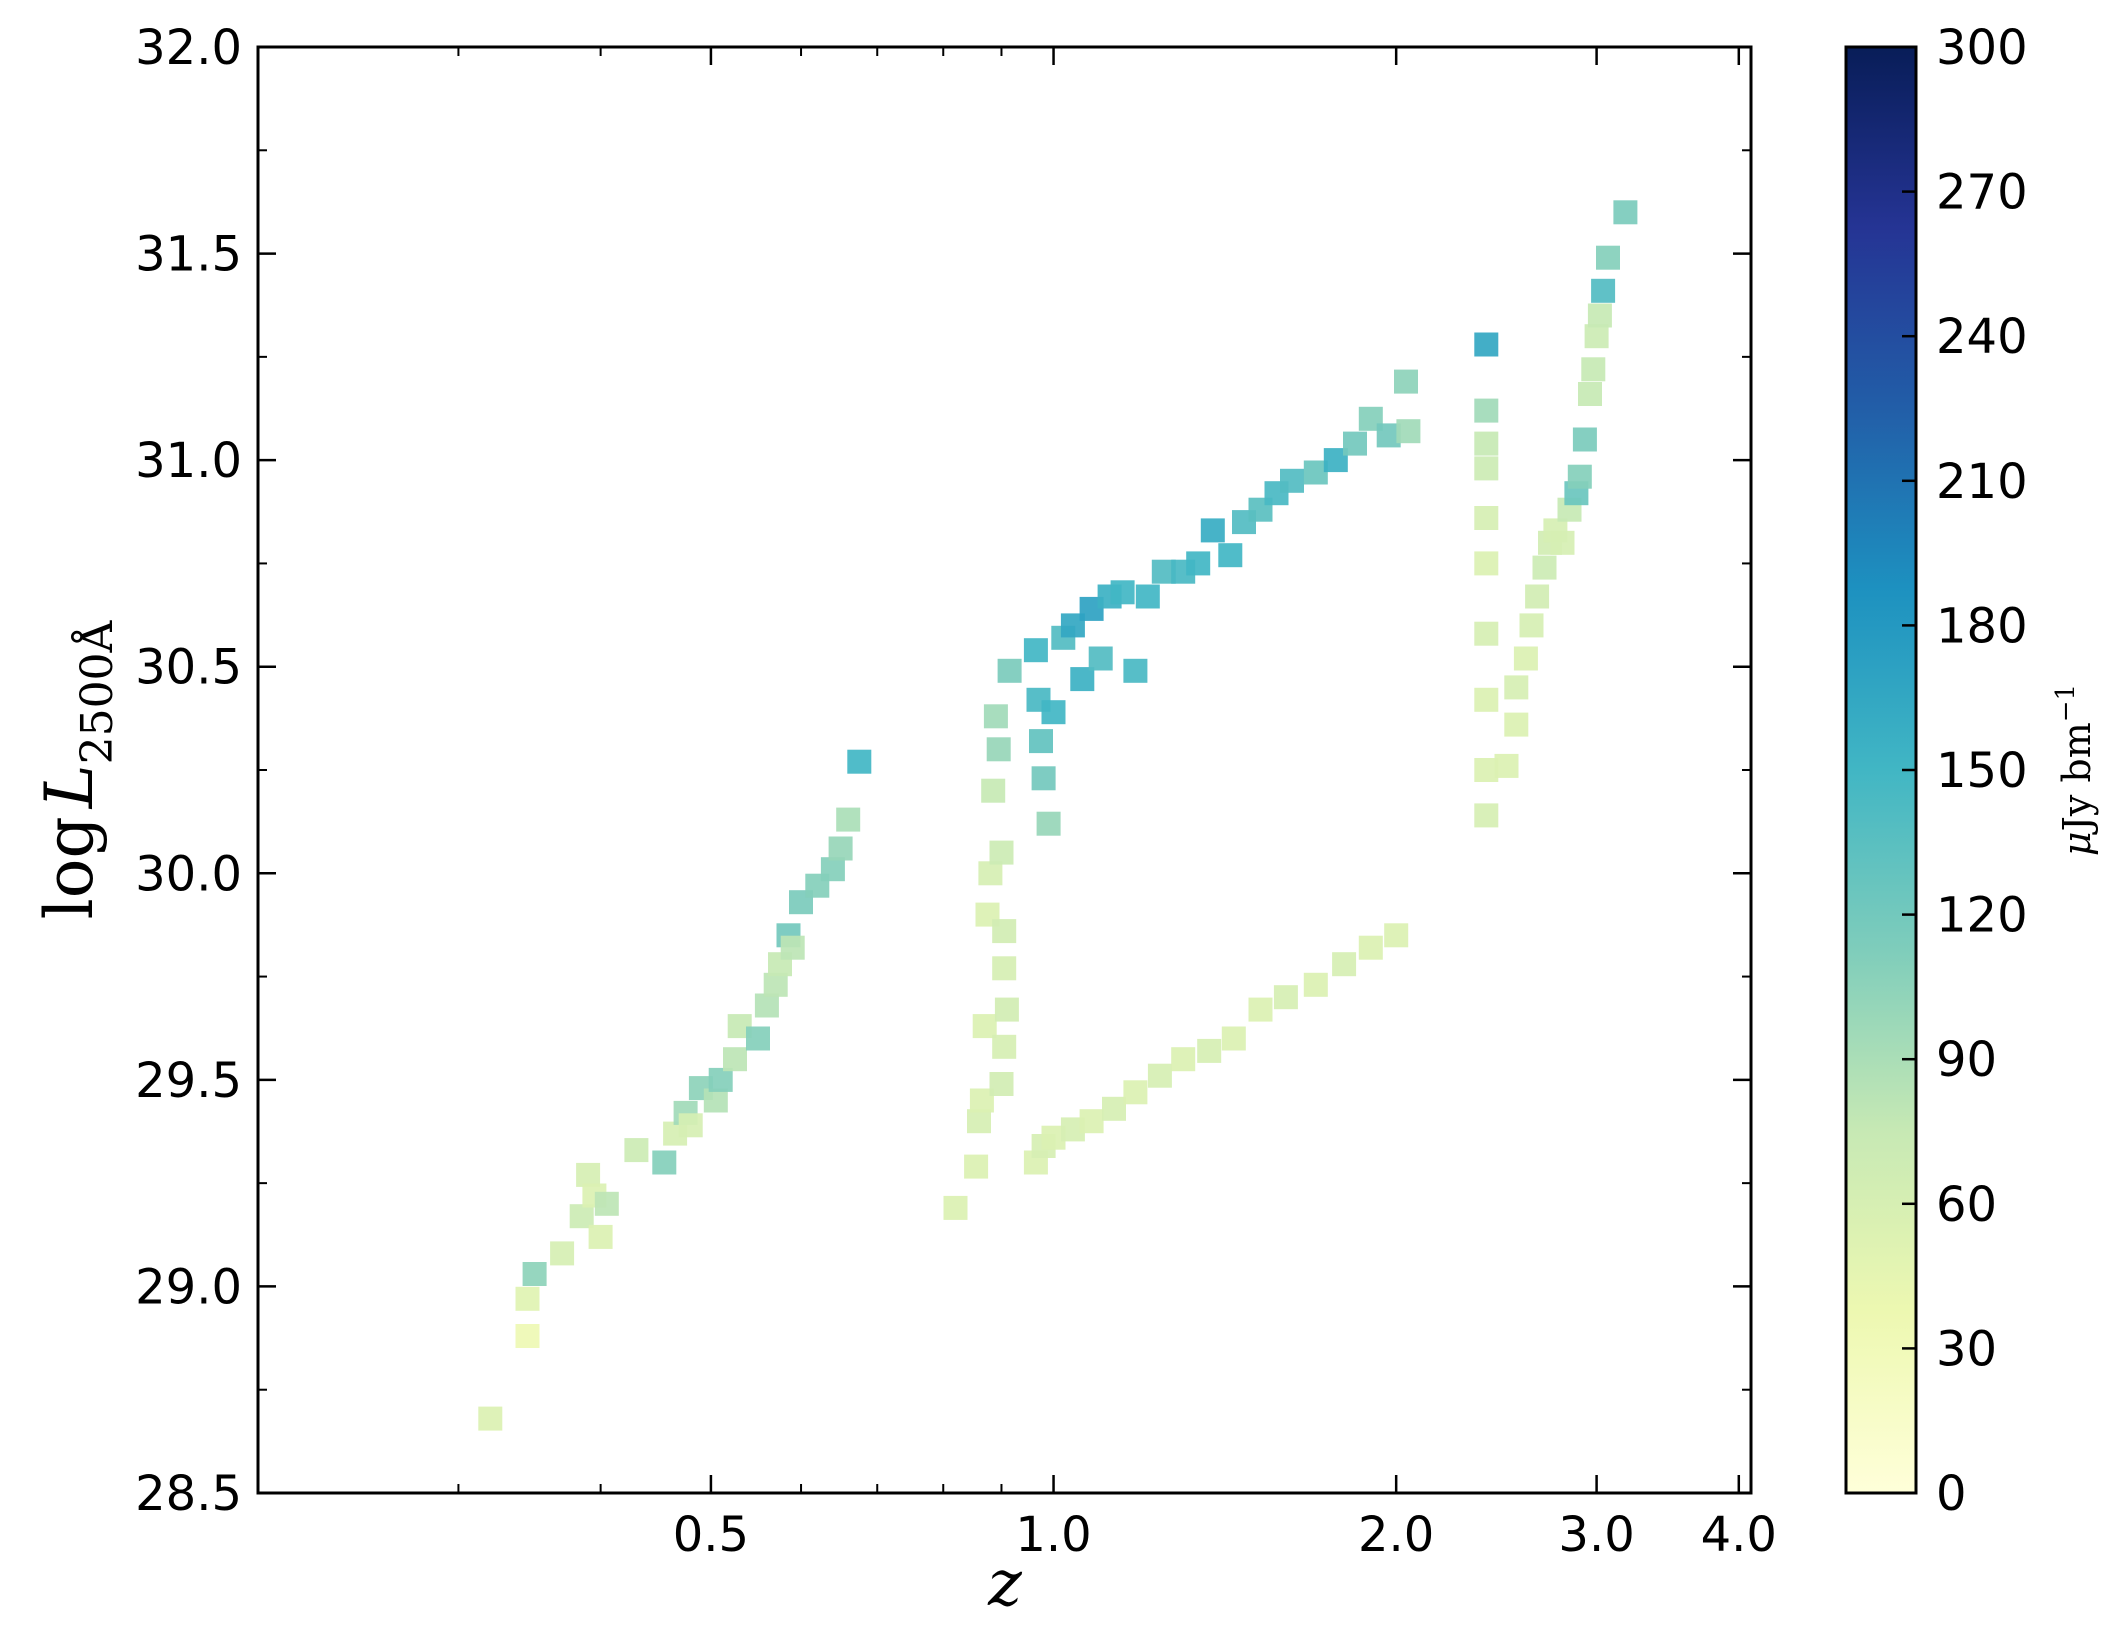  What do you see at coordinates (188, 48) in the screenshot?
I see `y-tick-label: 32.0` at bounding box center [188, 48].